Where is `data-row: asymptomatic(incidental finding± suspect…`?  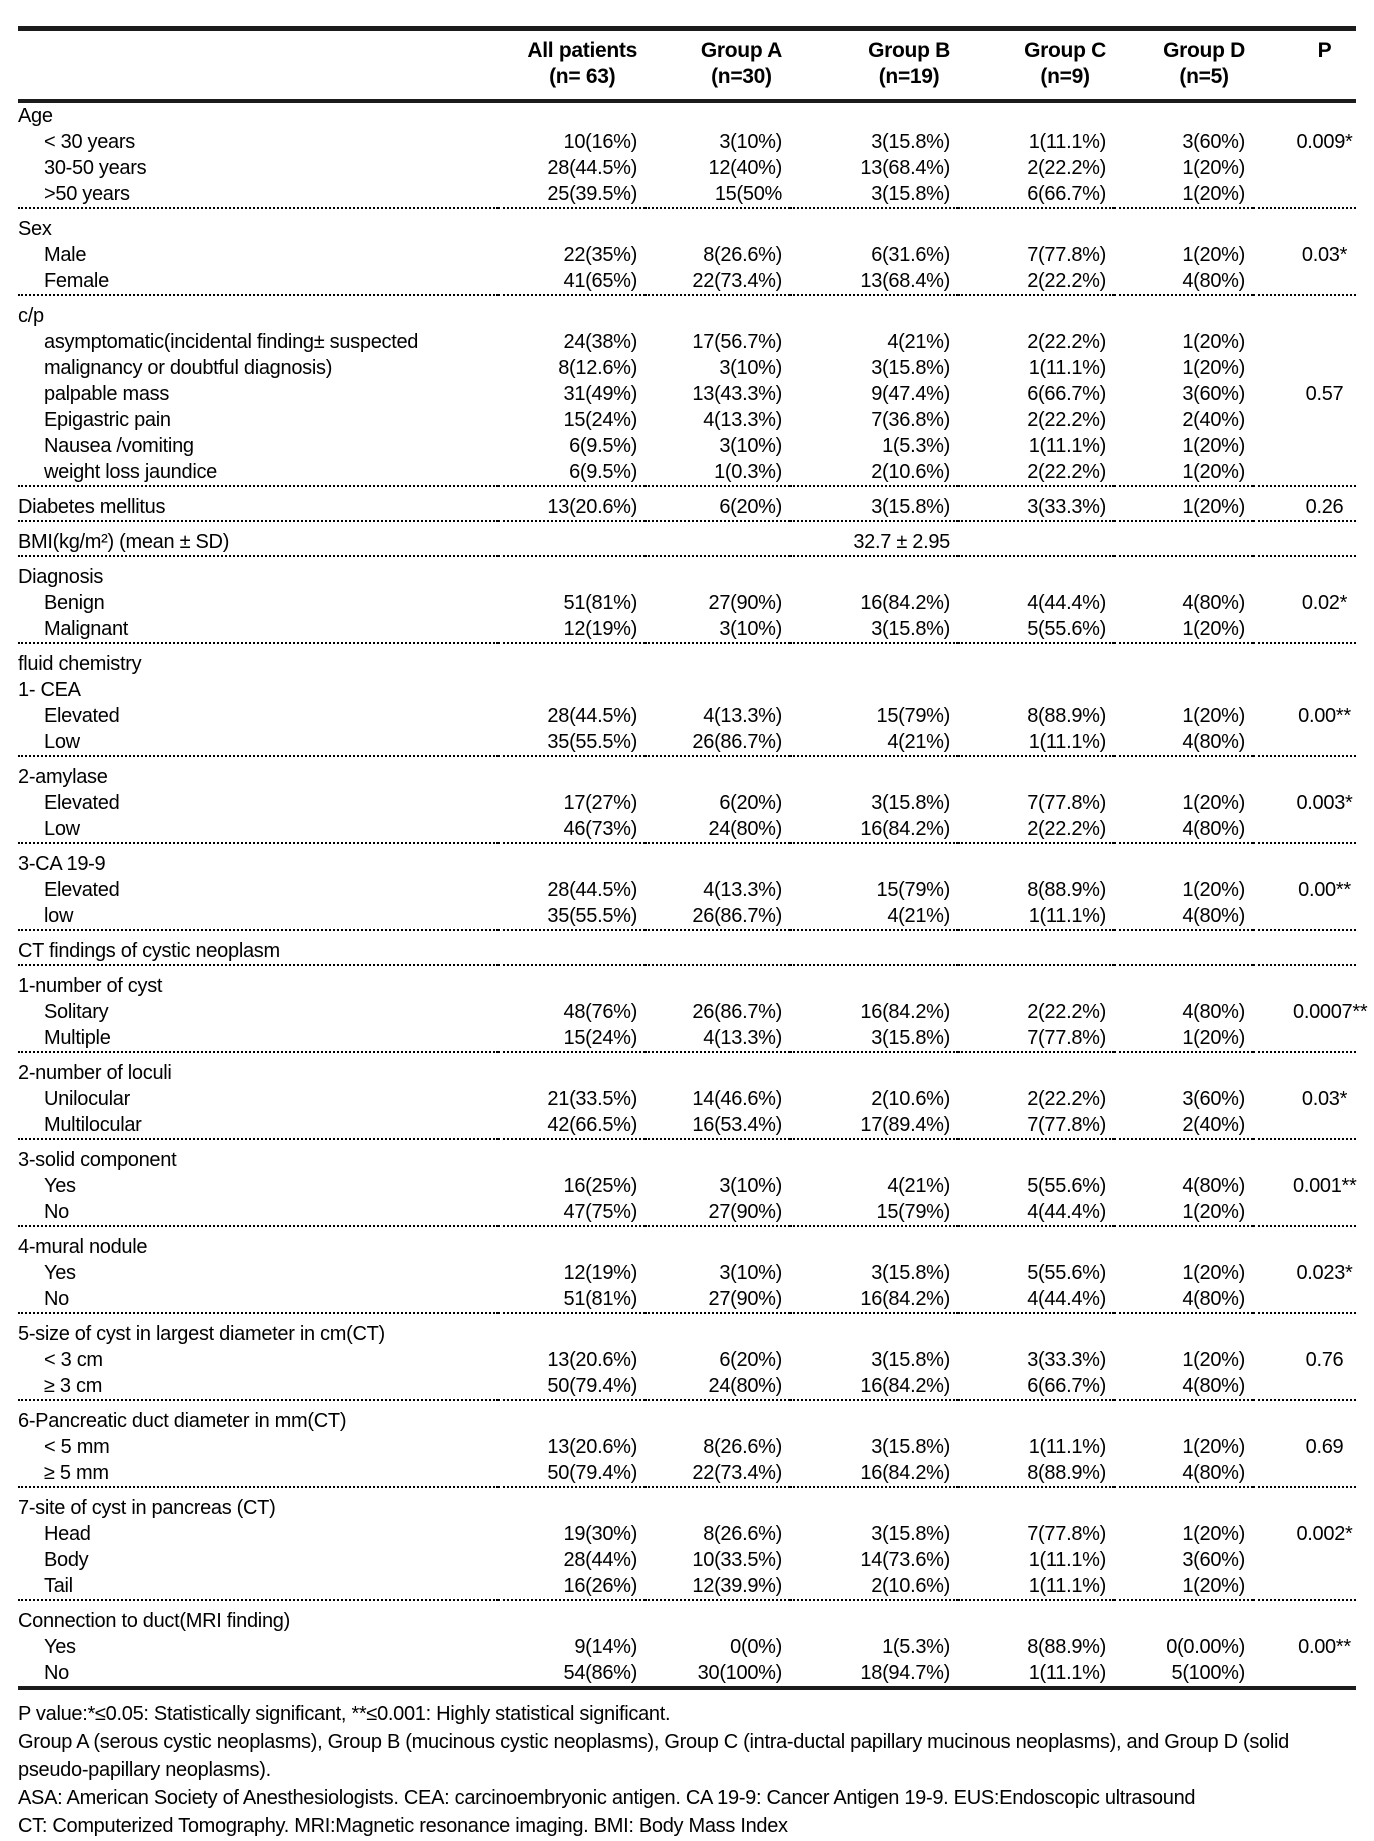
data-row: asymptomatic(incidental finding± suspect… is located at coordinates (687, 342).